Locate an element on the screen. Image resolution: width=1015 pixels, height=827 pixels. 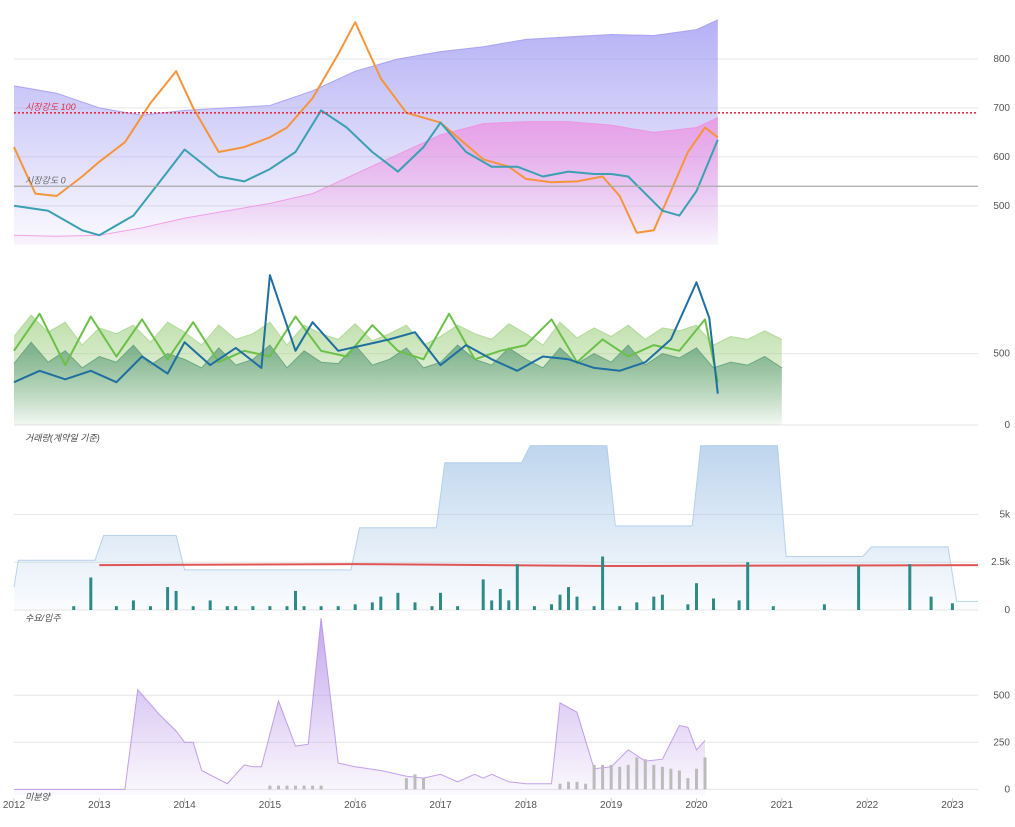
reference-label: 시장강도 0 is located at coordinates (45, 180).